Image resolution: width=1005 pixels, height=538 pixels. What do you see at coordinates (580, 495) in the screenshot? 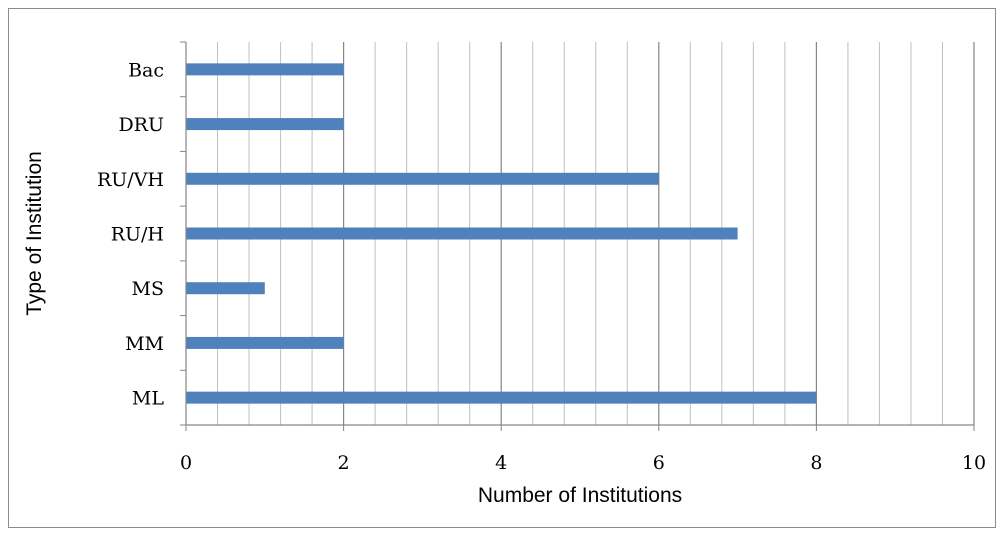
I see `x-axis-title: Number of Institutions` at bounding box center [580, 495].